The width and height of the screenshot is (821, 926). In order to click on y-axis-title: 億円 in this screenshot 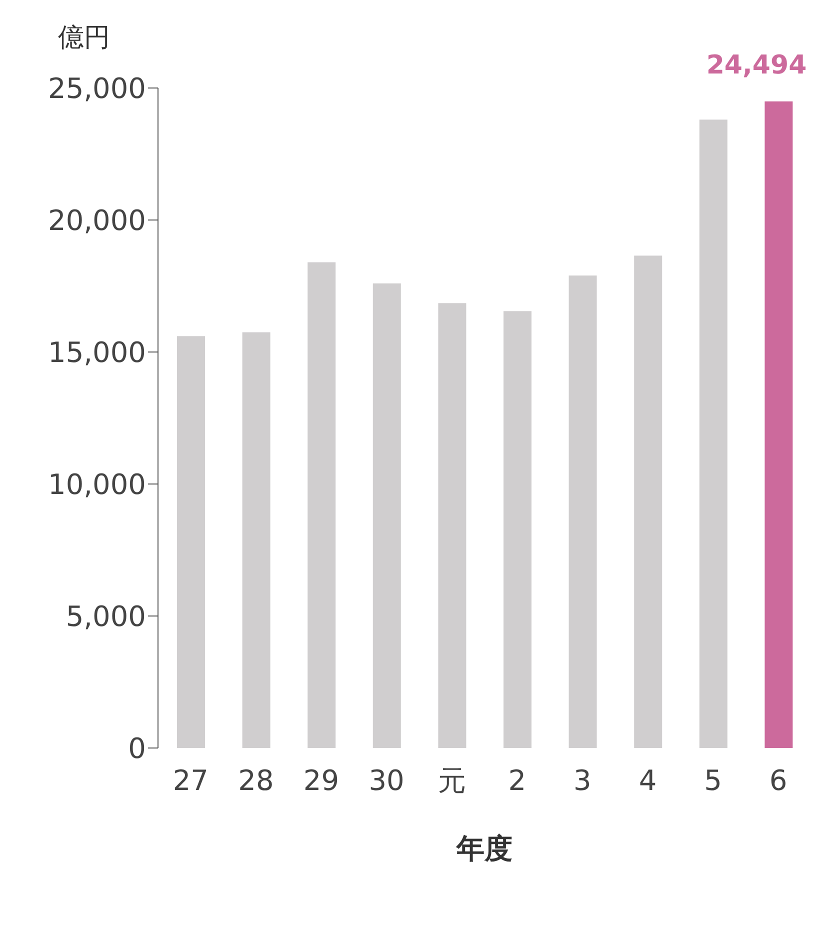, I will do `click(84, 38)`.